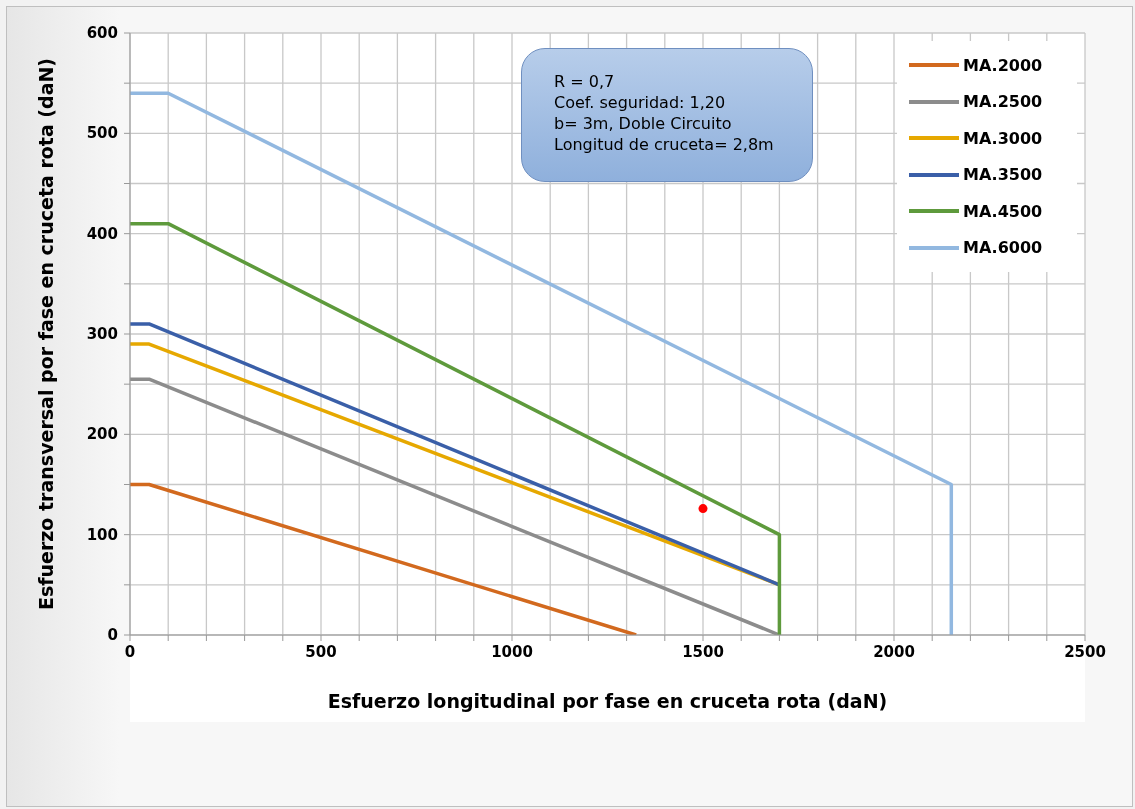 Image resolution: width=1135 pixels, height=809 pixels. Describe the element at coordinates (894, 652) in the screenshot. I see `x-tick-label: 2000` at that location.